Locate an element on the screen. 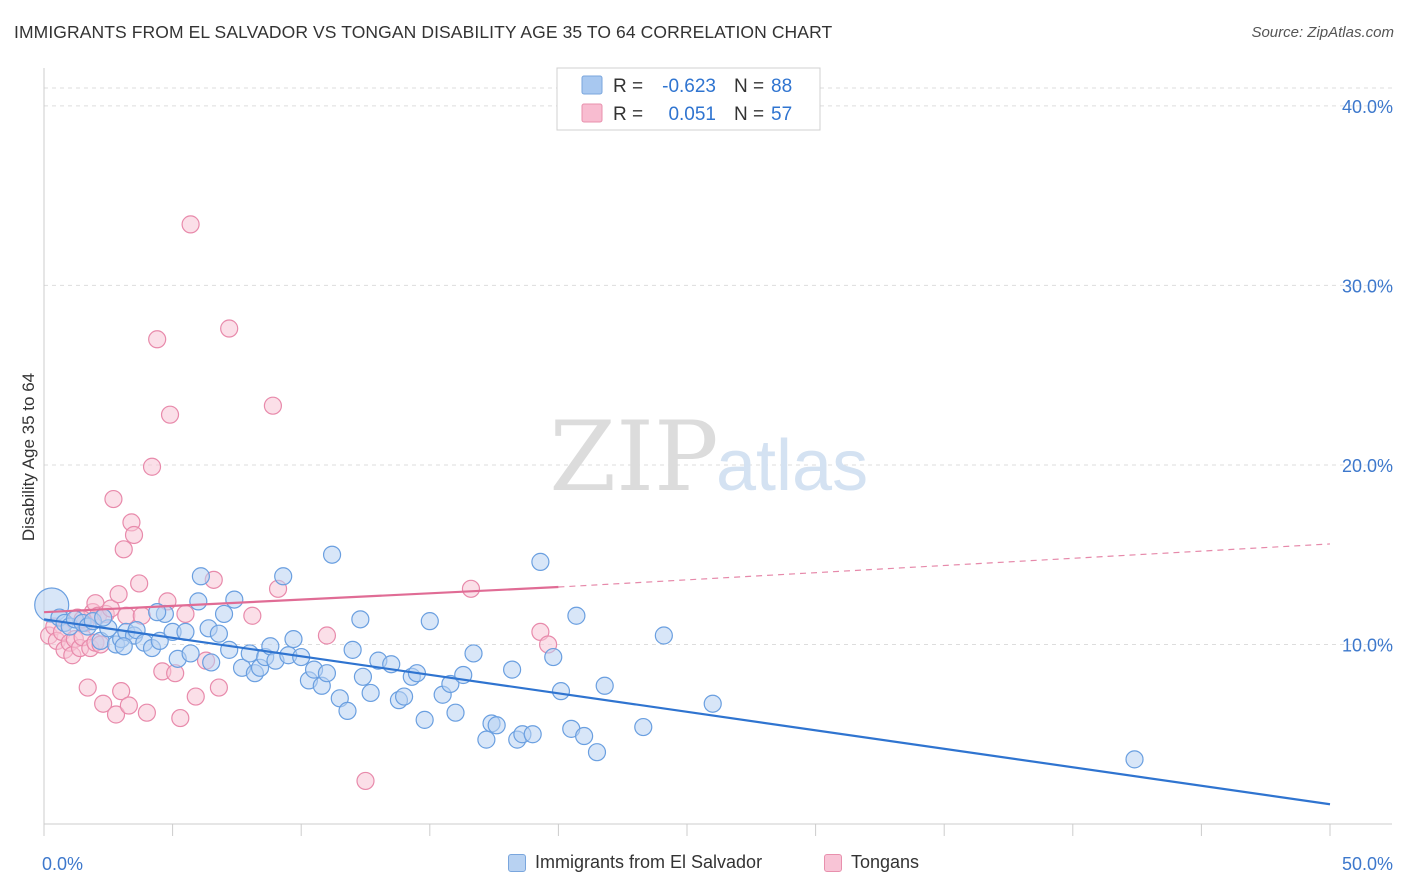 This screenshot has width=1406, height=892. stats-r-value-blue: -0.623 is located at coordinates (689, 86).